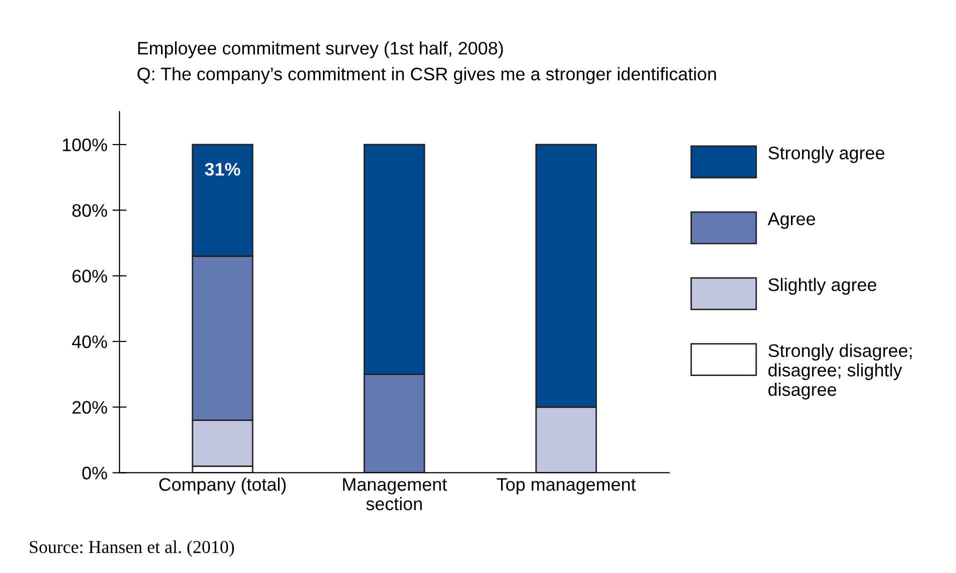  What do you see at coordinates (90, 407) in the screenshot?
I see `y-tick-label: 20%` at bounding box center [90, 407].